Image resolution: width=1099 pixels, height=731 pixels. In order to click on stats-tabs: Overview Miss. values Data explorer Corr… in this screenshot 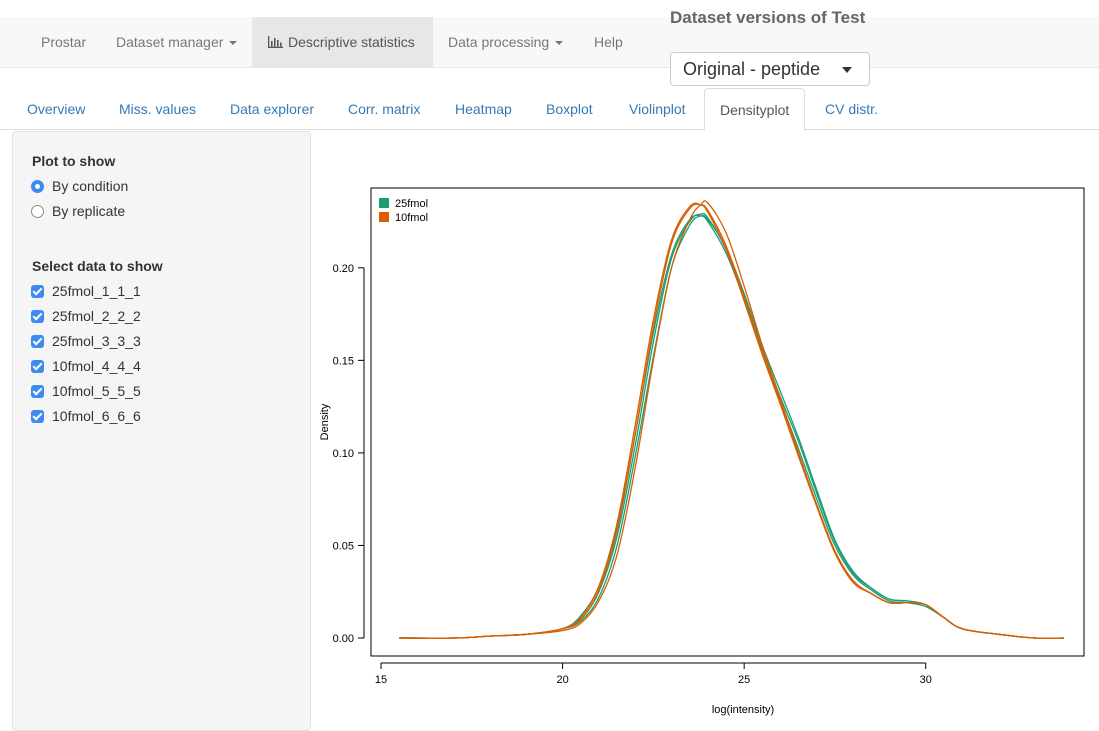, I will do `click(549, 109)`.